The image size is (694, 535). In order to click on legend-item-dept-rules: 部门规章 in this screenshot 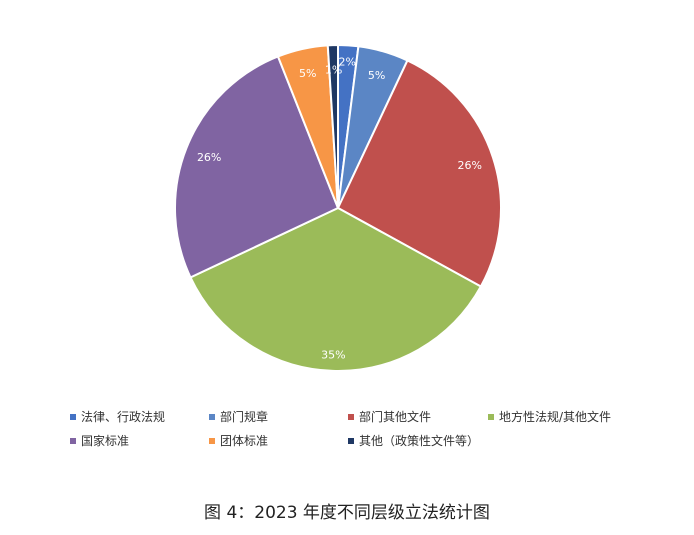, I will do `click(278, 416)`.